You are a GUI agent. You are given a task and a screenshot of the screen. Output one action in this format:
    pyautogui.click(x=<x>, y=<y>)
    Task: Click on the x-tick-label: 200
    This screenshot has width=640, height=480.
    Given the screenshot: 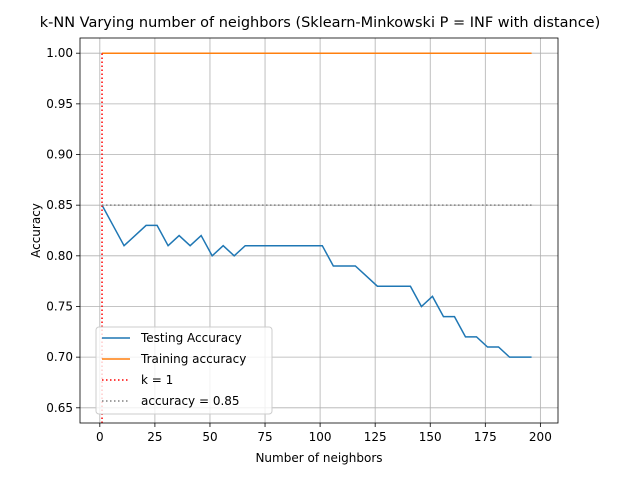 What is the action you would take?
    pyautogui.click(x=540, y=437)
    